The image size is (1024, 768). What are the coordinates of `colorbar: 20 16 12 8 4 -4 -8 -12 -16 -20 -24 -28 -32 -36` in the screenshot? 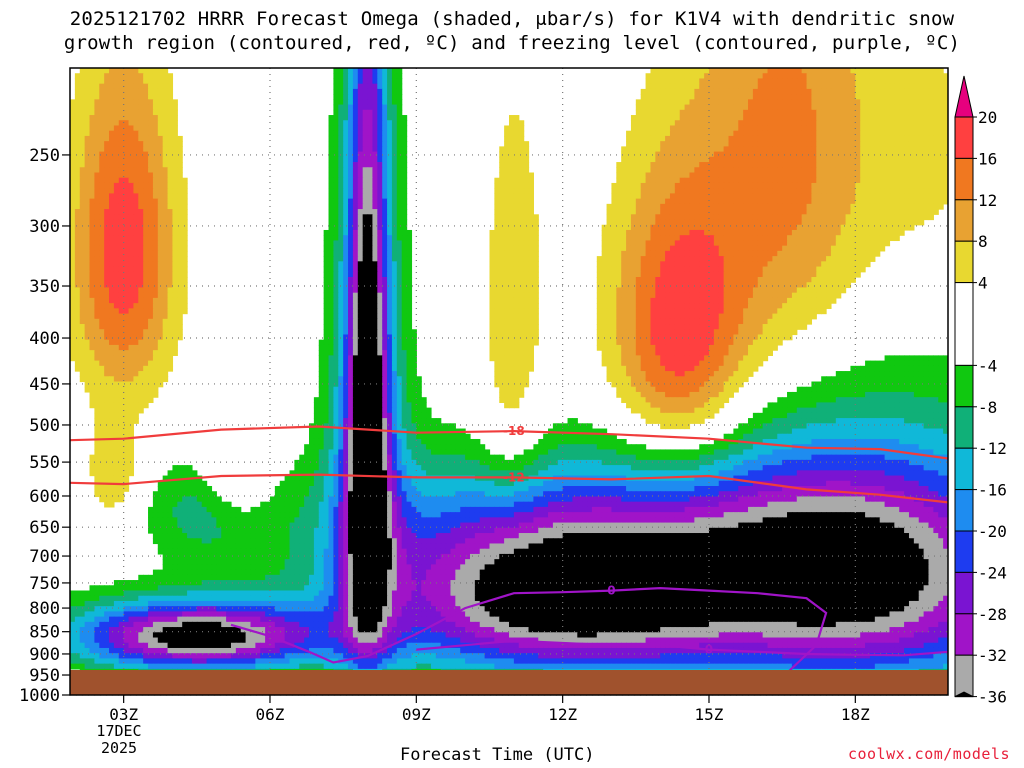 It's located at (980, 391).